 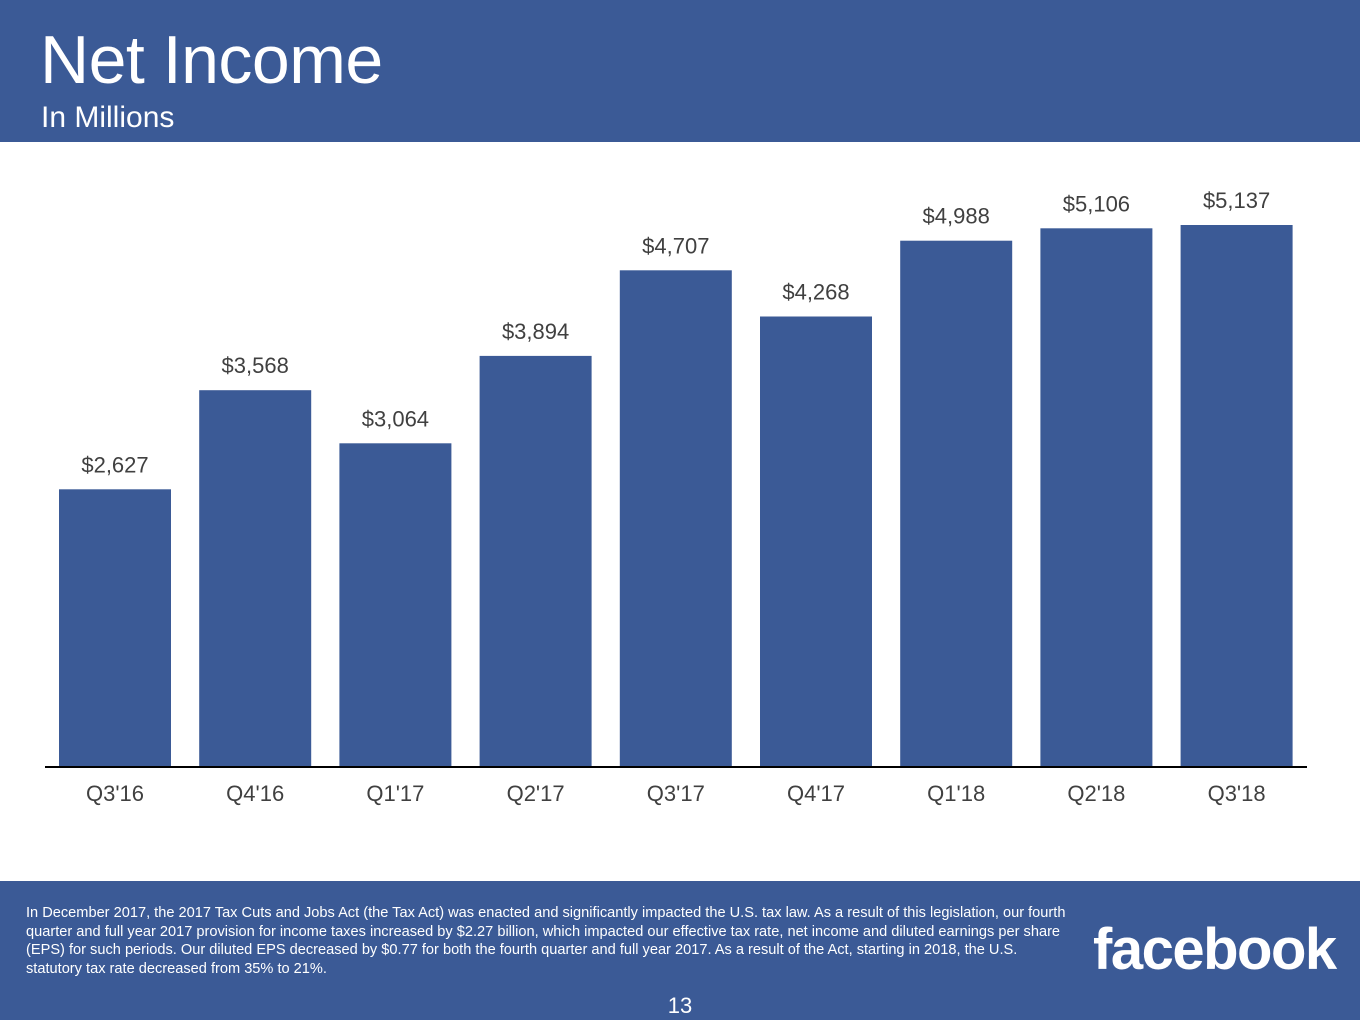 What do you see at coordinates (680, 1005) in the screenshot?
I see `page-number: 13` at bounding box center [680, 1005].